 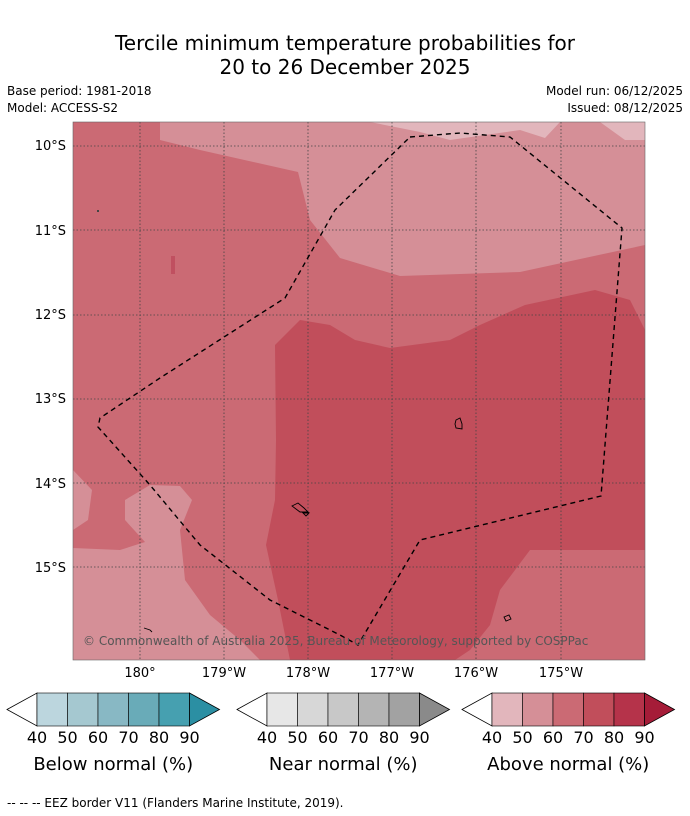 What do you see at coordinates (67, 737) in the screenshot?
I see `legend-below-tick-50: 50` at bounding box center [67, 737].